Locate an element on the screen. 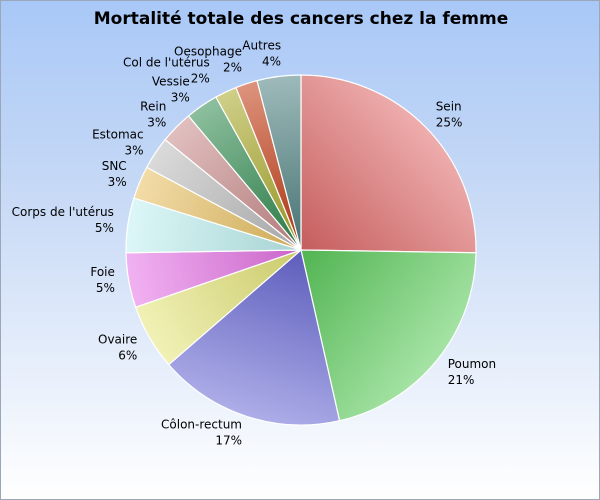 This screenshot has width=600, height=500. slice-label-name: Foie is located at coordinates (102, 272).